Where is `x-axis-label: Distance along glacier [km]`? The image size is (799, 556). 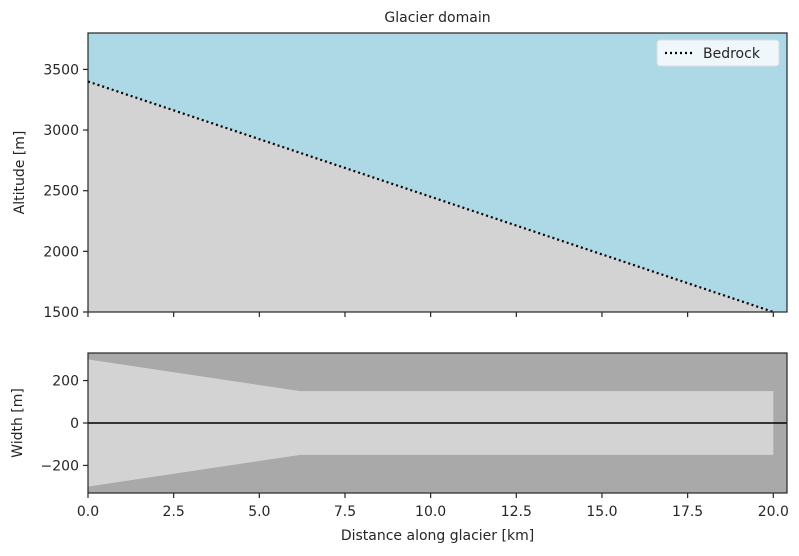 x-axis-label: Distance along glacier [km] is located at coordinates (437, 536).